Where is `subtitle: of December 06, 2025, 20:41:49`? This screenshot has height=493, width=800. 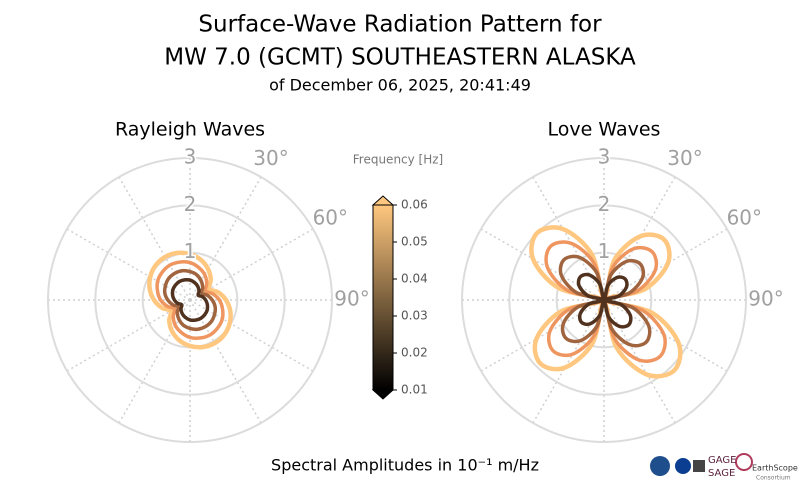
subtitle: of December 06, 2025, 20:41:49 is located at coordinates (400, 85).